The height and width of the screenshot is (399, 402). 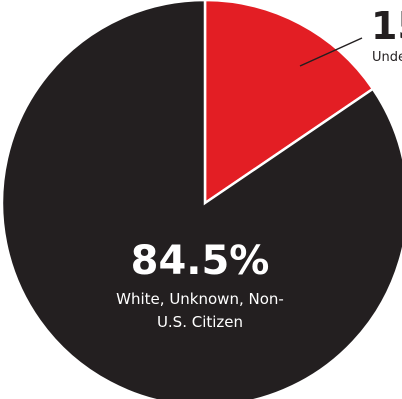 I want to click on leader-line, so click(x=331, y=52).